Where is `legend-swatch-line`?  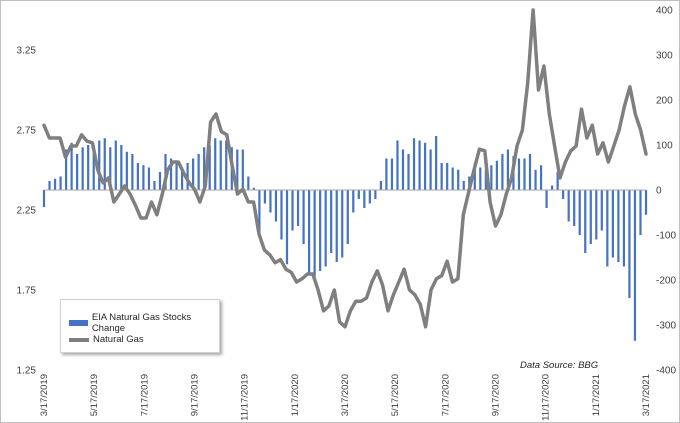
legend-swatch-line is located at coordinates (79, 339).